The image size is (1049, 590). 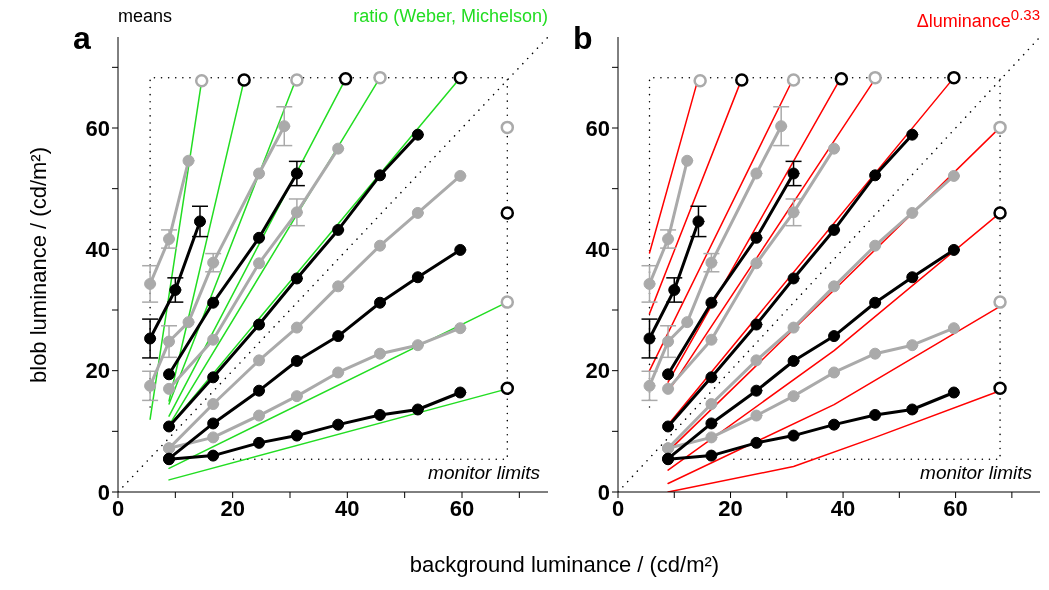 I want to click on text: ratio (Weber, Michelson), so click(x=450, y=16).